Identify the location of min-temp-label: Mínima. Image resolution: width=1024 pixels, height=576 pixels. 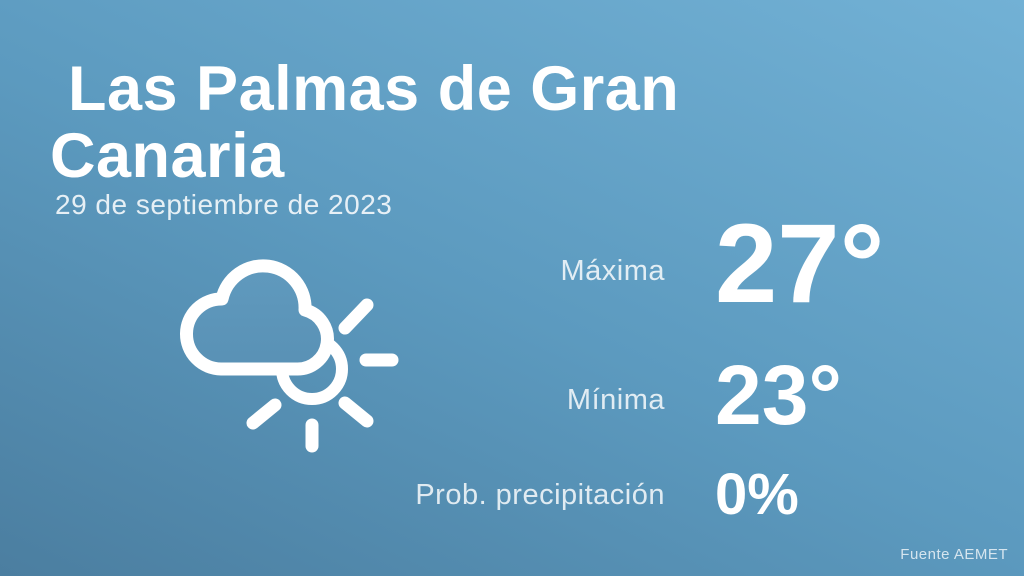
(615, 400).